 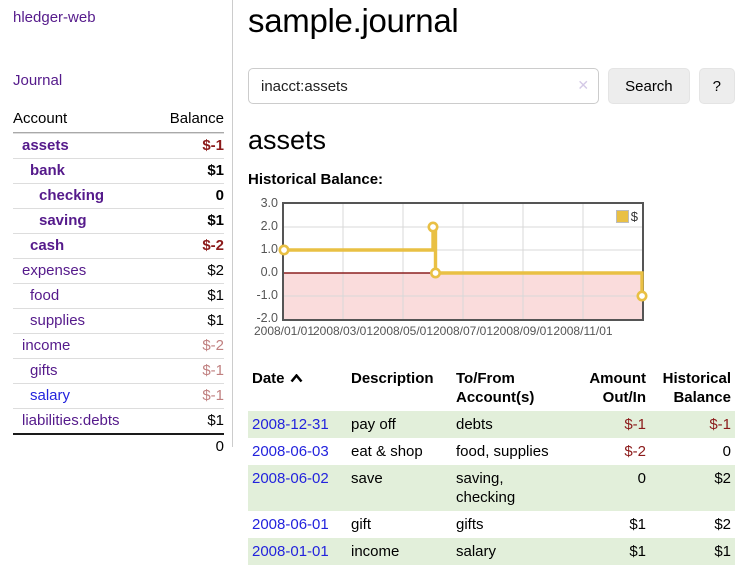 I want to click on search-input-wrap: ✕, so click(x=424, y=86).